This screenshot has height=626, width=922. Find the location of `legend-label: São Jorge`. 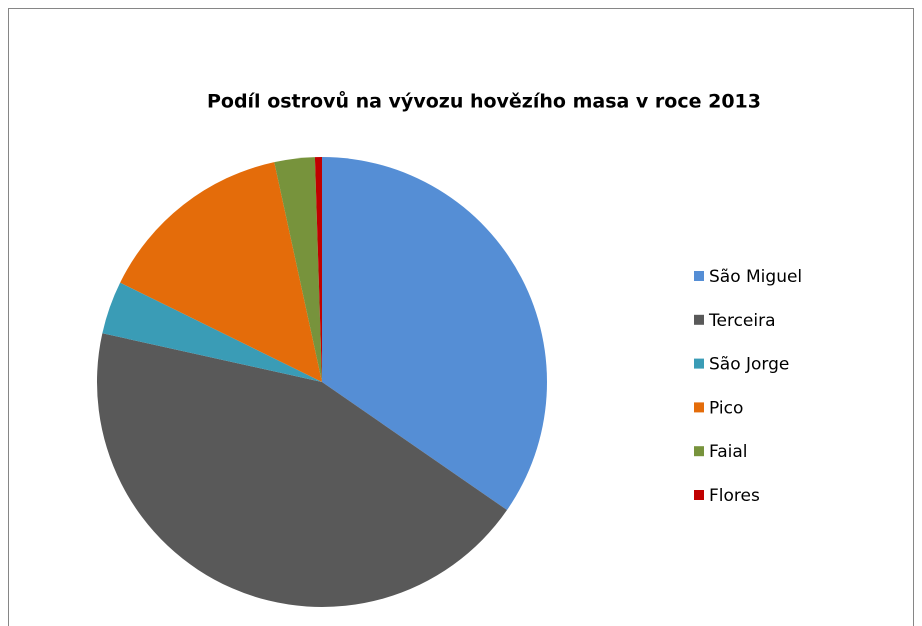

legend-label: São Jorge is located at coordinates (749, 365).